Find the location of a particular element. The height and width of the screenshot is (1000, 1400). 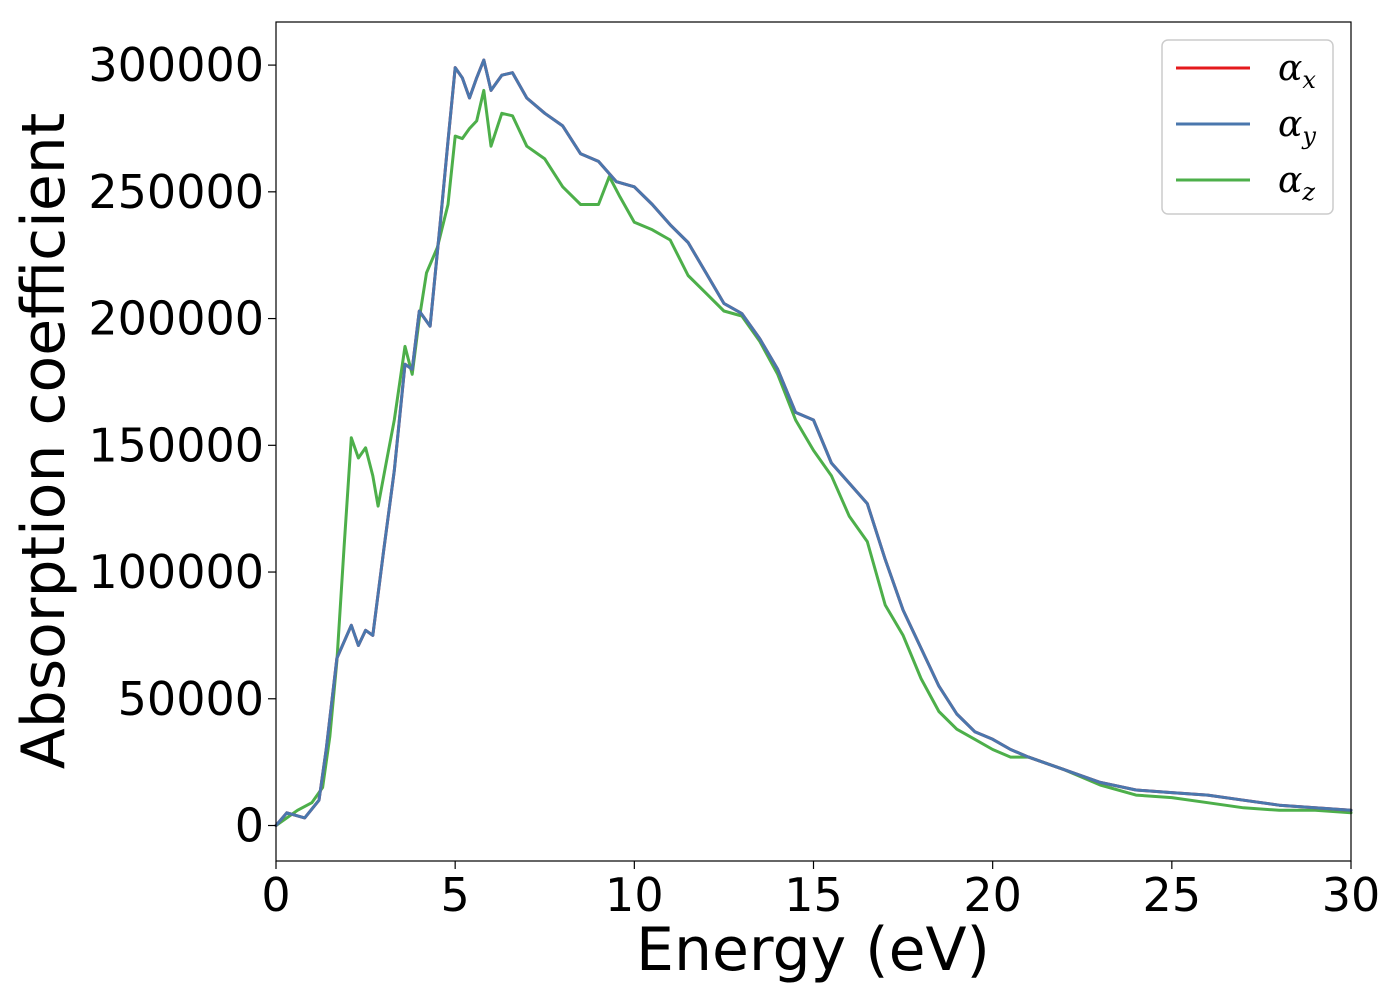

x-tick-label: 10 is located at coordinates (634, 895).